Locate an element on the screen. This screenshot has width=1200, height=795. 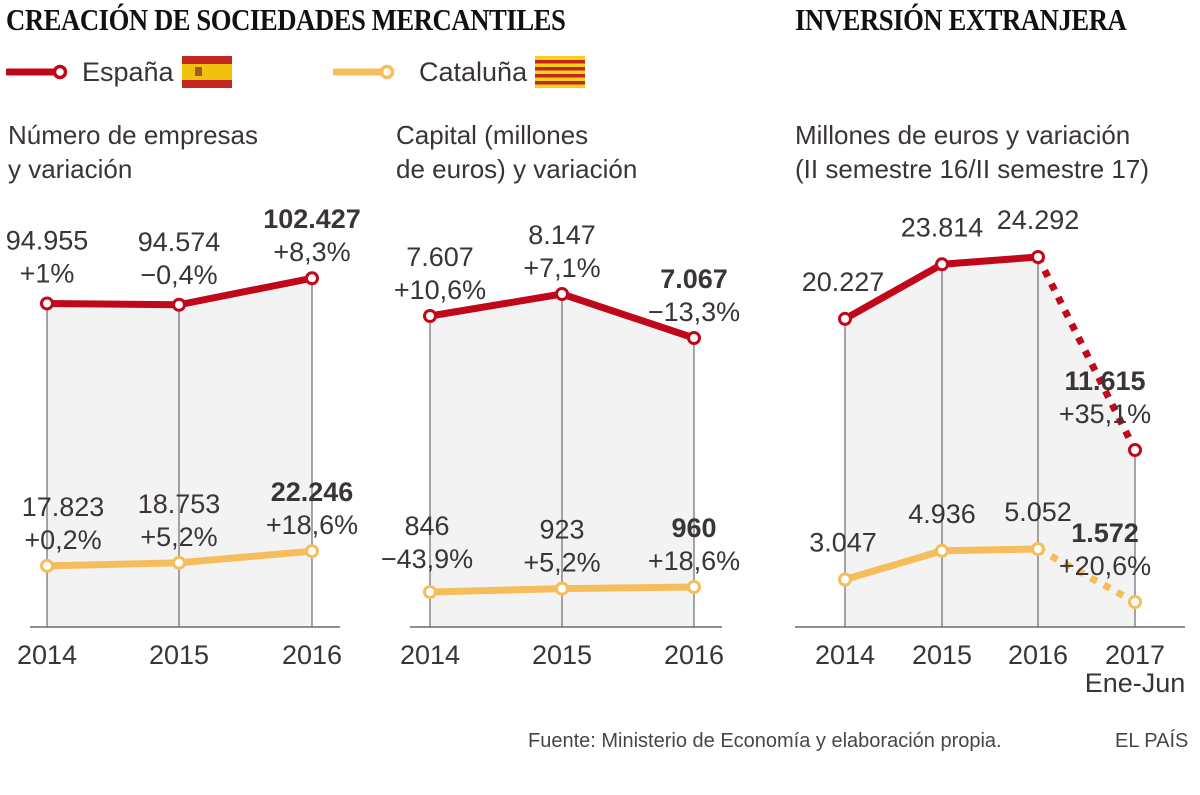
espana-change-label: +8,3% is located at coordinates (311, 252).